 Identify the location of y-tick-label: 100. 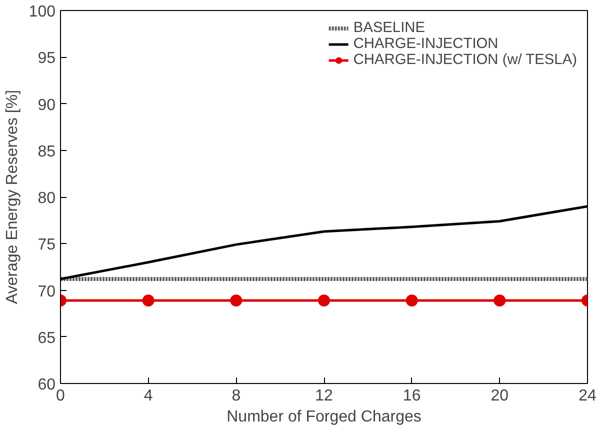
(42, 12).